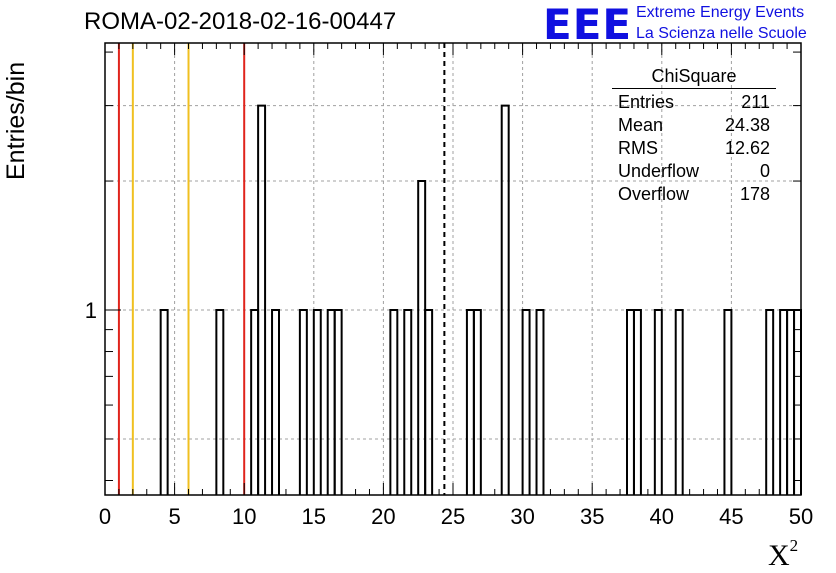 Image resolution: width=836 pixels, height=573 pixels. What do you see at coordinates (801, 516) in the screenshot?
I see `x-tick-label: 50` at bounding box center [801, 516].